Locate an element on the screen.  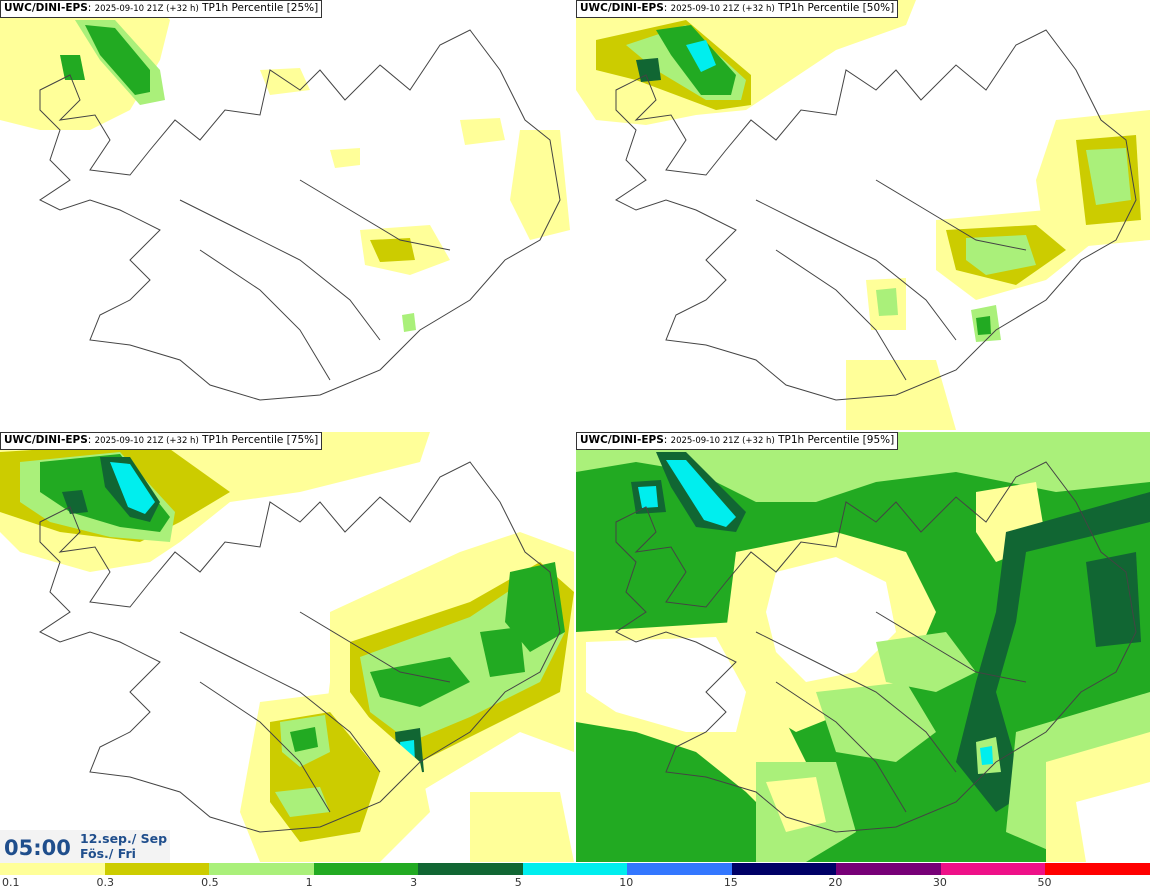
colorbar-tick-label: 3 is located at coordinates (414, 882).